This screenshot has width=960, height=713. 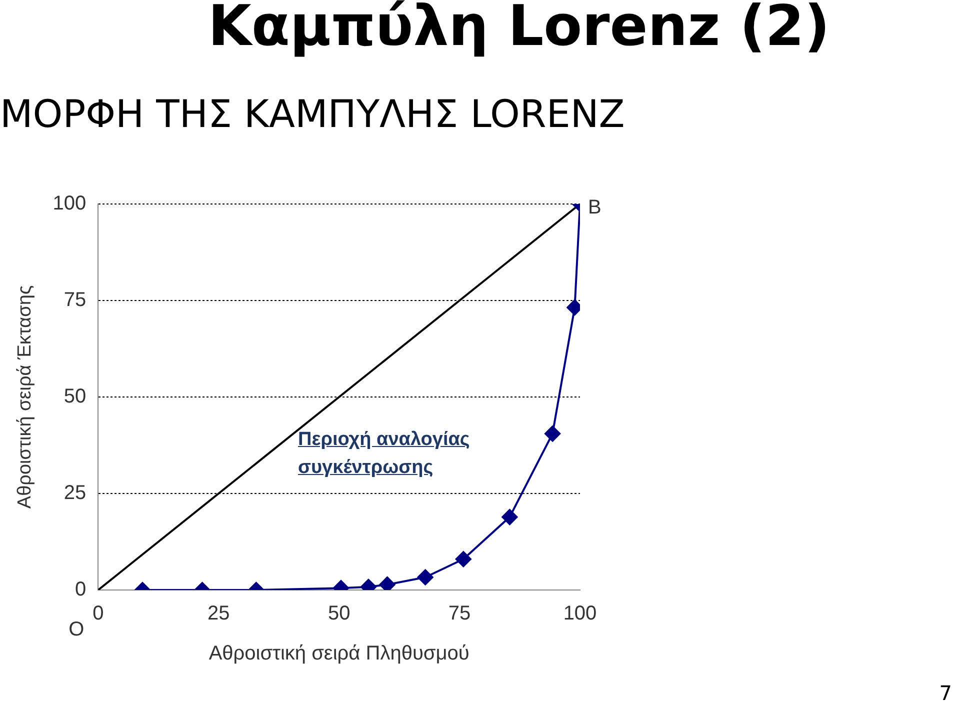 I want to click on y-tick-label: 0, so click(x=80, y=589).